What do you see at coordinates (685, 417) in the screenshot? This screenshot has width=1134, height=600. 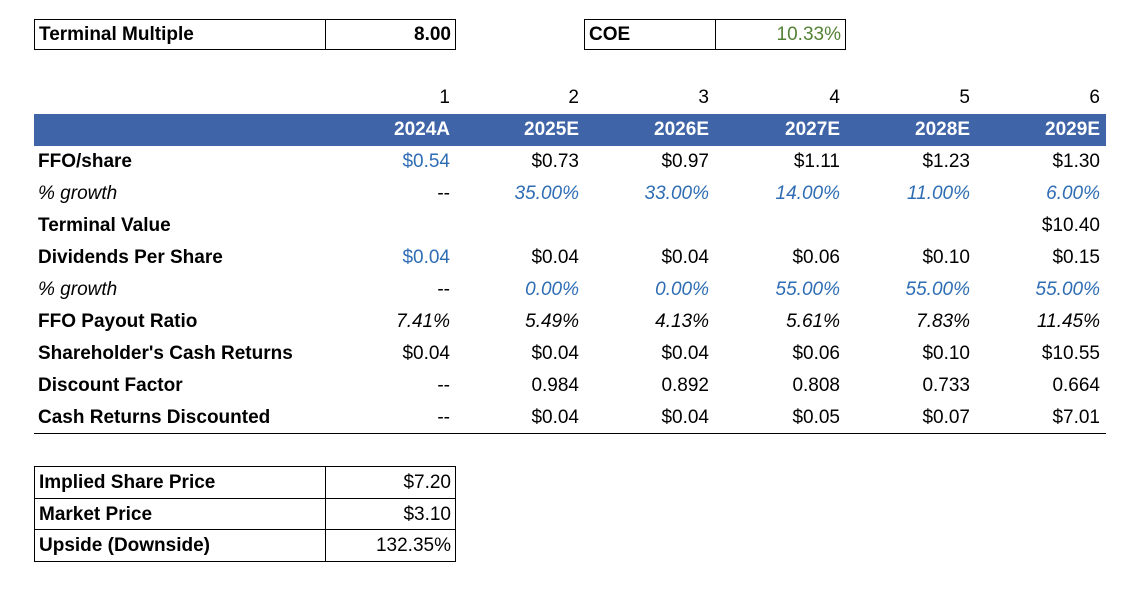 I see `discounted-value-3: $0.04` at bounding box center [685, 417].